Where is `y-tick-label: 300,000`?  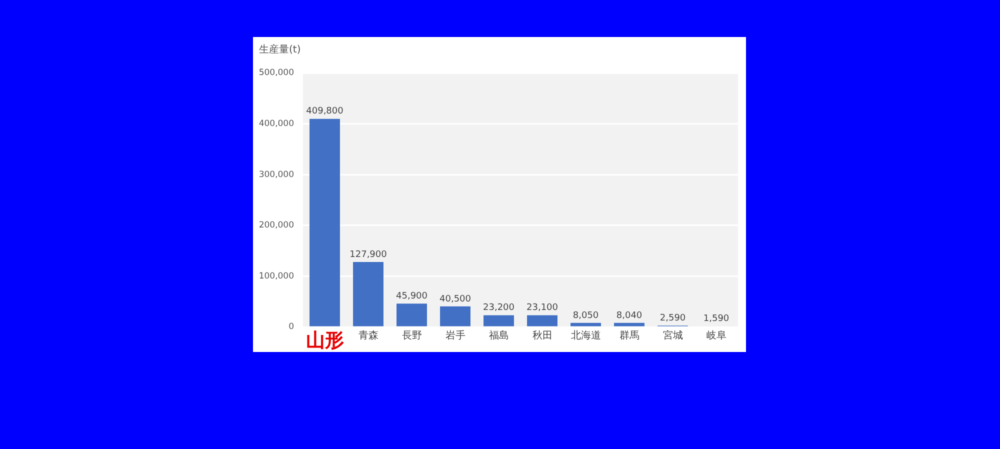 y-tick-label: 300,000 is located at coordinates (276, 175).